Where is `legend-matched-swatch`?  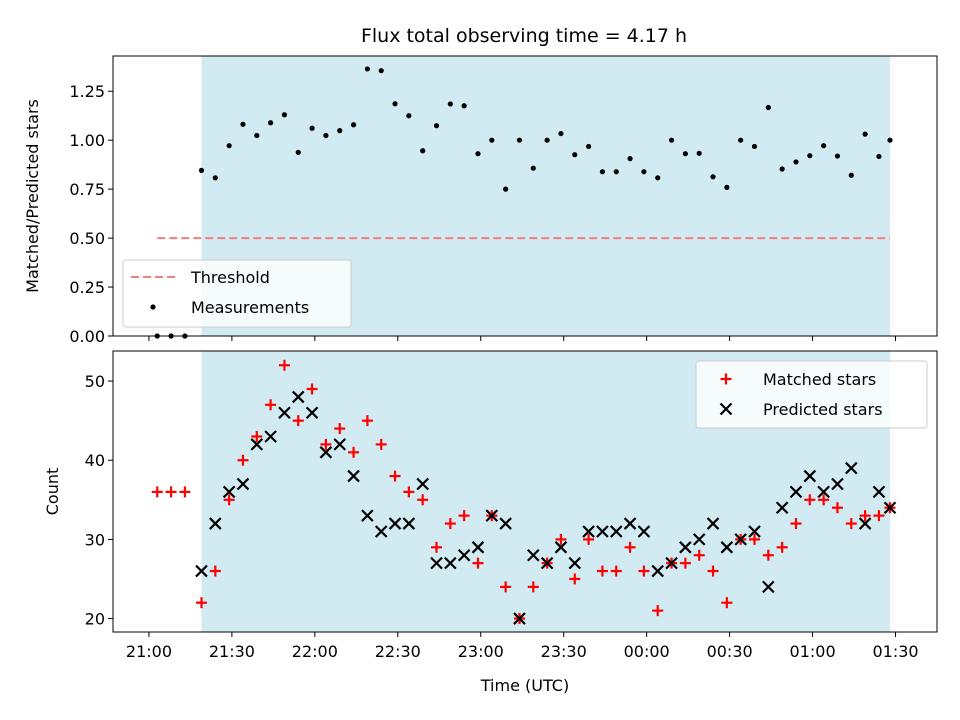
legend-matched-swatch is located at coordinates (726, 379).